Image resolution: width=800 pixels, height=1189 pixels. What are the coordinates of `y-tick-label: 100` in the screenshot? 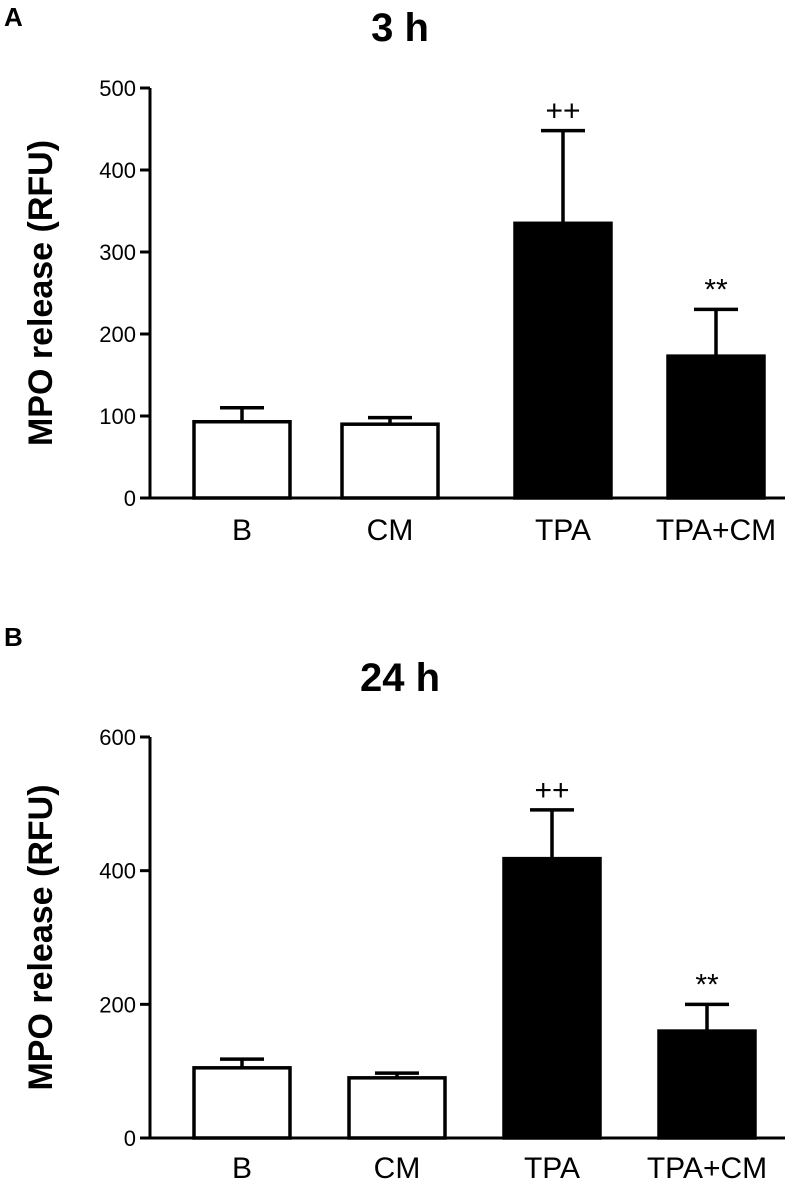 It's located at (117, 416).